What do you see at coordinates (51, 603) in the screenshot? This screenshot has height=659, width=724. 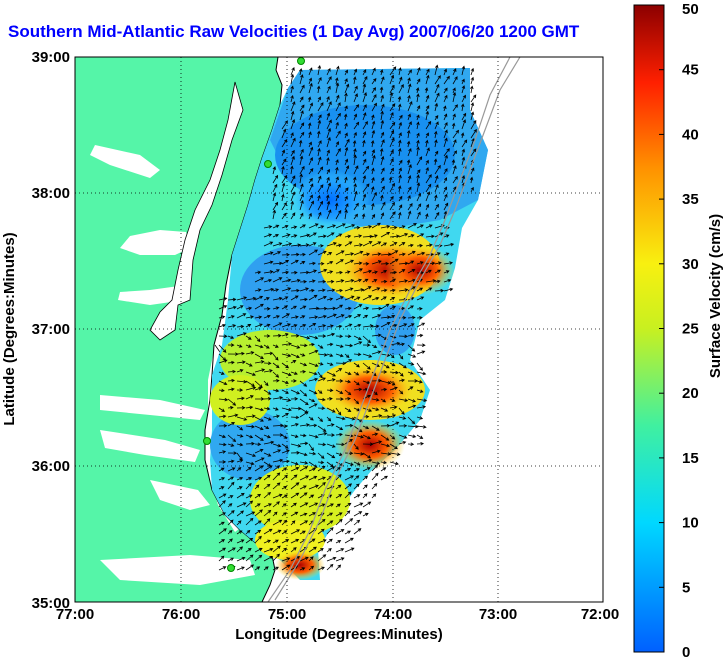 I see `y-tick-label: 35:00` at bounding box center [51, 603].